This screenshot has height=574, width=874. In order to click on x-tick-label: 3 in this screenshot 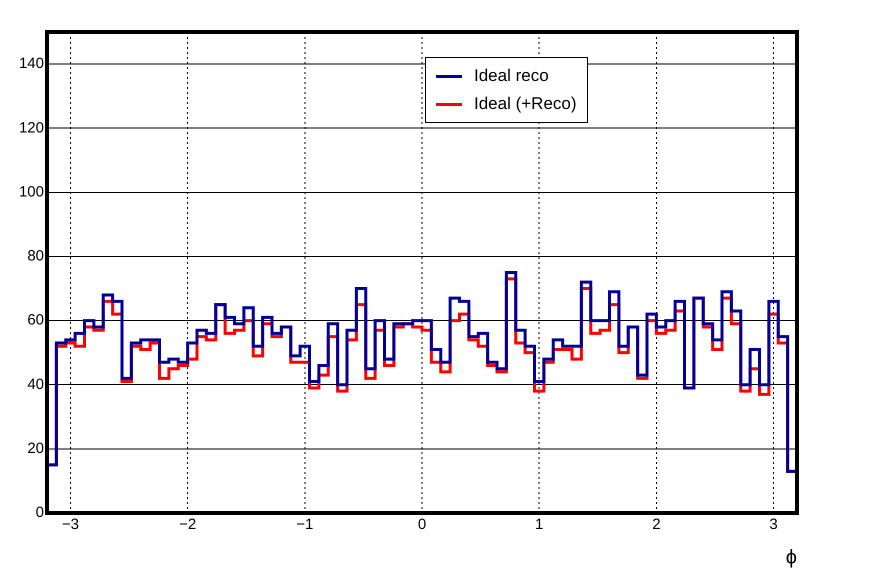, I will do `click(773, 525)`.